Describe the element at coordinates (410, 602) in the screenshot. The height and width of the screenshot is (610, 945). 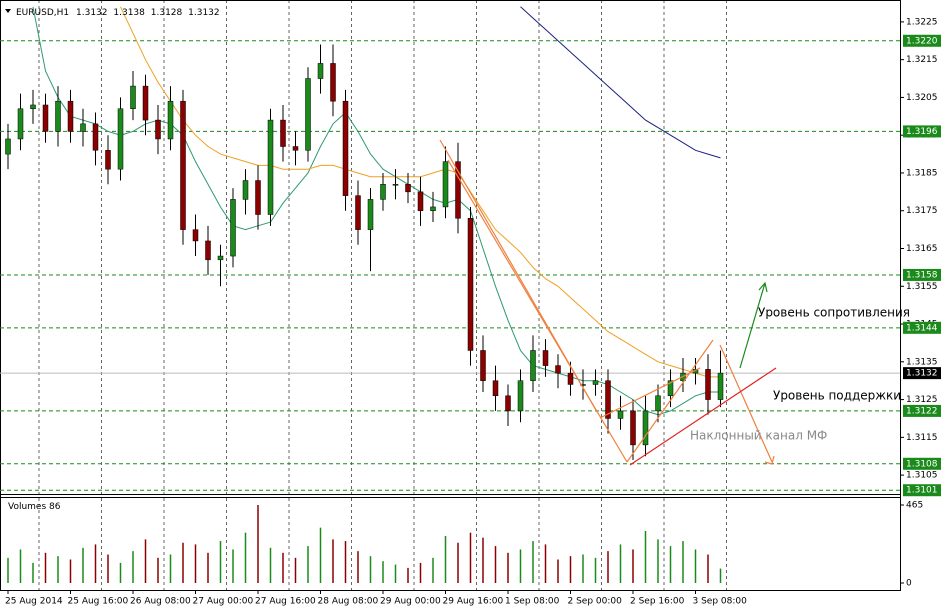
I see `x-tick-label: 29 Aug 00:00` at that location.